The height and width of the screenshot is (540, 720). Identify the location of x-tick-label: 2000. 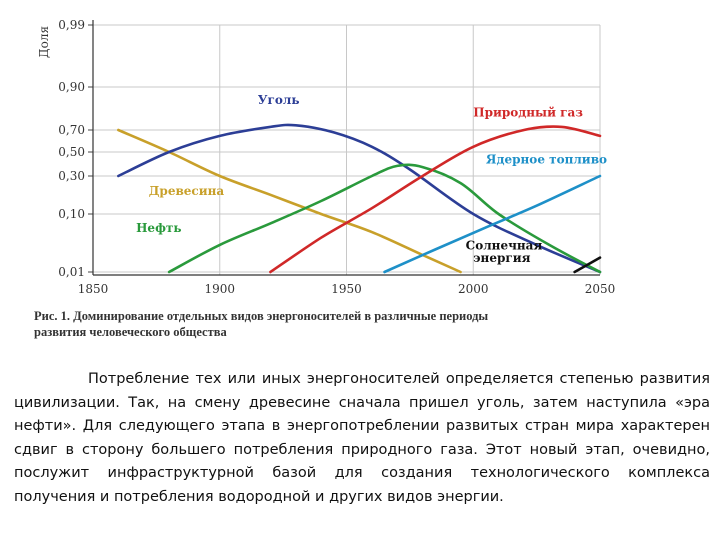
(473, 289).